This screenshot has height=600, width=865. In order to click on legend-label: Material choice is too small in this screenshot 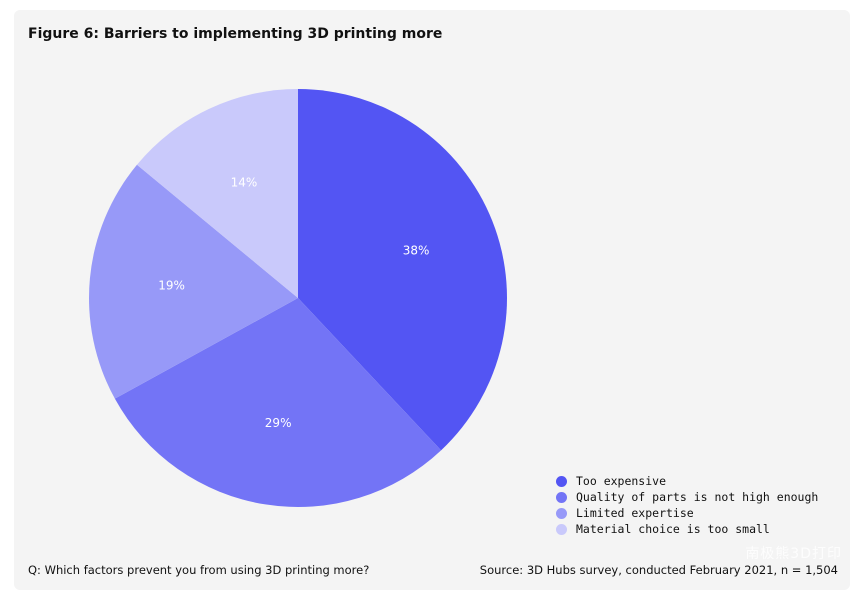, I will do `click(673, 529)`.